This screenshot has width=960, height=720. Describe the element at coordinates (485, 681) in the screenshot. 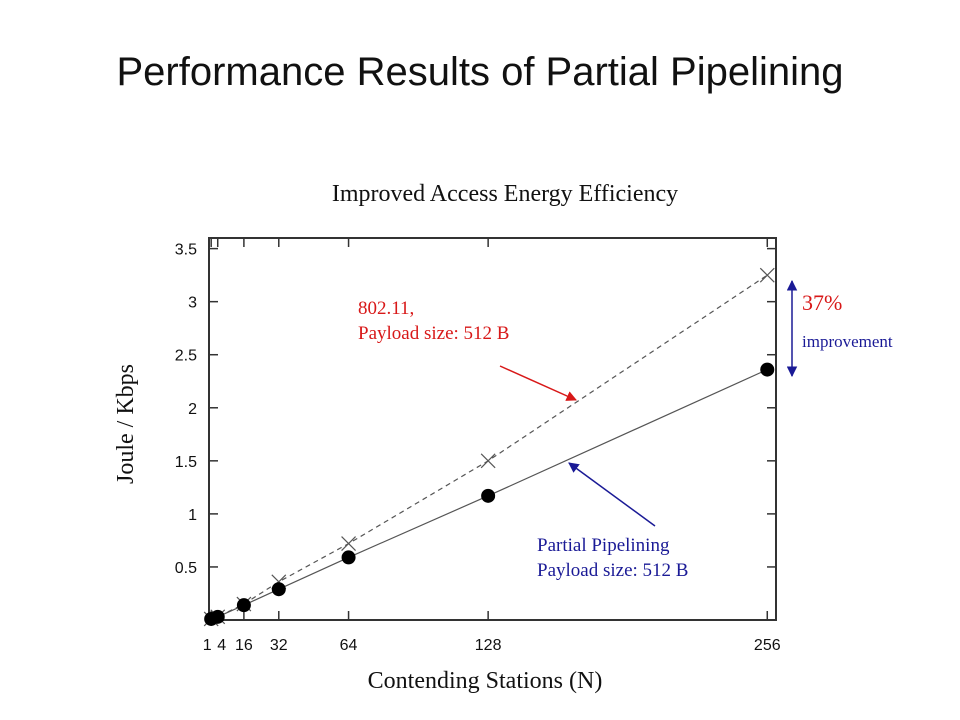

I see `x-axis-label: Contending Stations (N)` at that location.